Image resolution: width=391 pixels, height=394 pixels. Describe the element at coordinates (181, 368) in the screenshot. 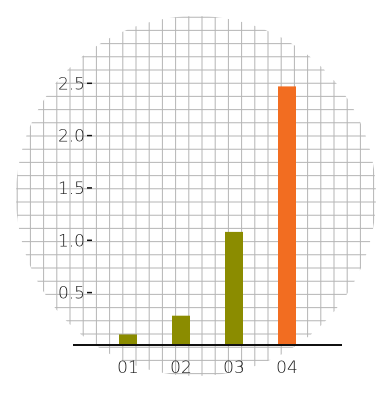

I see `x-tick-label: 02` at that location.